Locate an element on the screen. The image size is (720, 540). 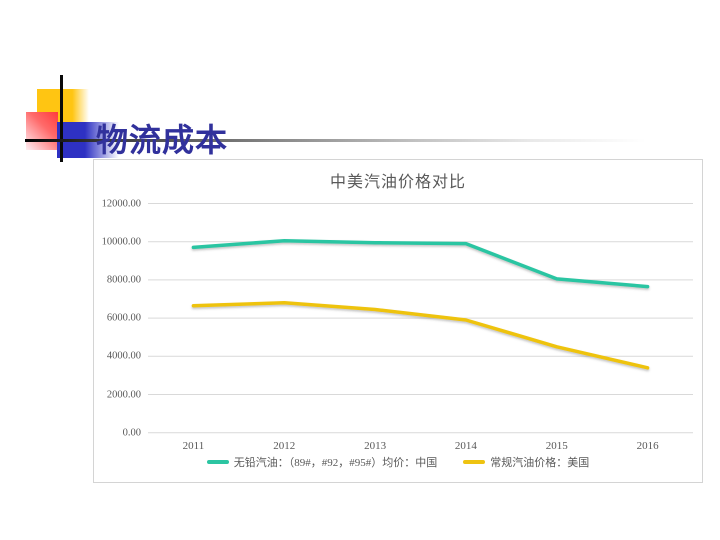
x-tick-label: 2014 is located at coordinates (465, 445).